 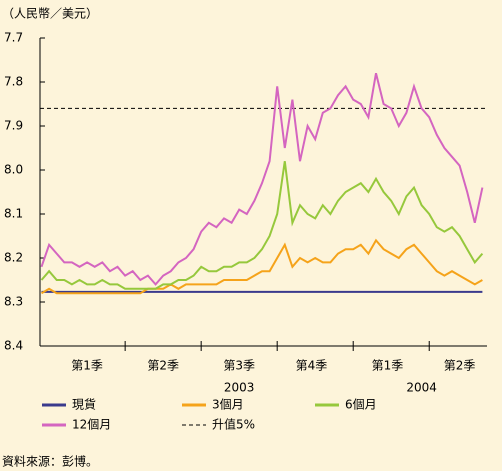 I want to click on y-tick-label: 7.7, so click(x=13, y=38).